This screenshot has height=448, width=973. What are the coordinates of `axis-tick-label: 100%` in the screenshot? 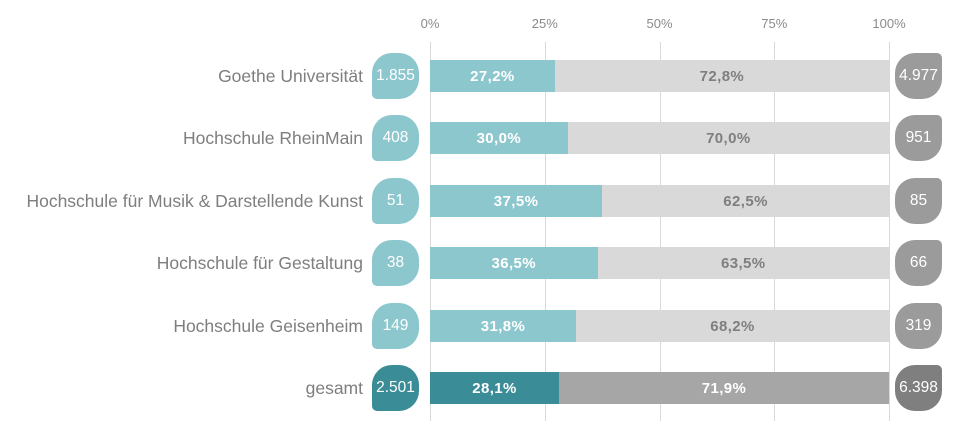 It's located at (889, 23).